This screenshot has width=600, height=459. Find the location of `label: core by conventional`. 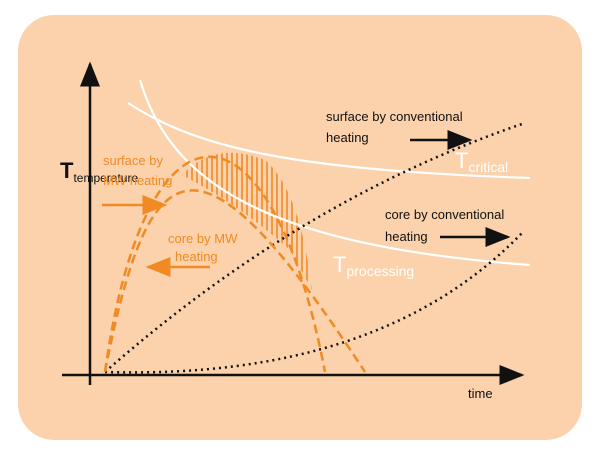

label: core by conventional is located at coordinates (444, 214).